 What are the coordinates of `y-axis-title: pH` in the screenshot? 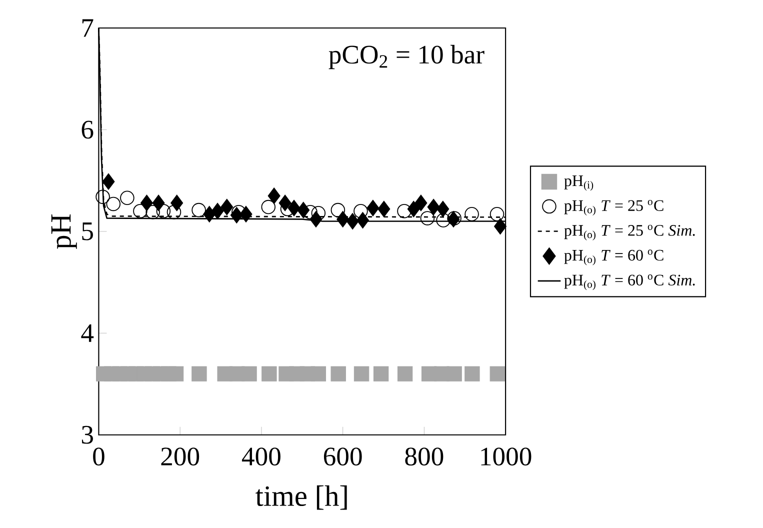 It's located at (64, 231).